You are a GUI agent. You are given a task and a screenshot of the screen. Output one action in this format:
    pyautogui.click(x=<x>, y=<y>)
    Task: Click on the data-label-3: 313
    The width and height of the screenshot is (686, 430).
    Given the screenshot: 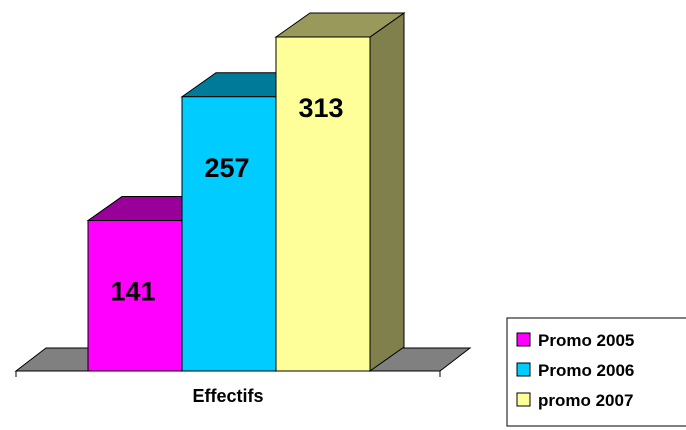 What is the action you would take?
    pyautogui.click(x=320, y=108)
    